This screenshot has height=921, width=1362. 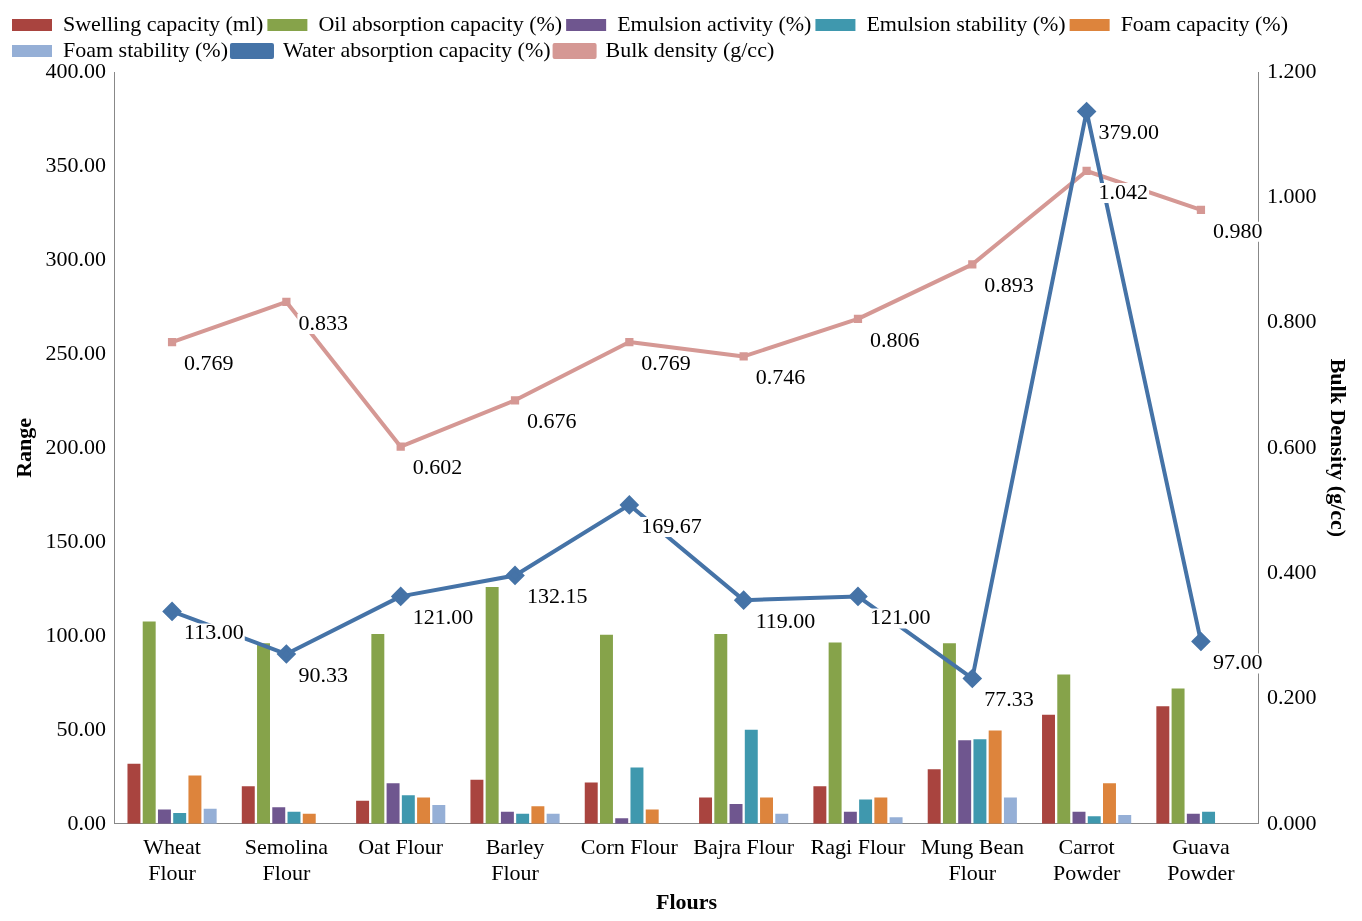 What do you see at coordinates (1292, 196) in the screenshot?
I see `y2-tick-label: 1.000` at bounding box center [1292, 196].